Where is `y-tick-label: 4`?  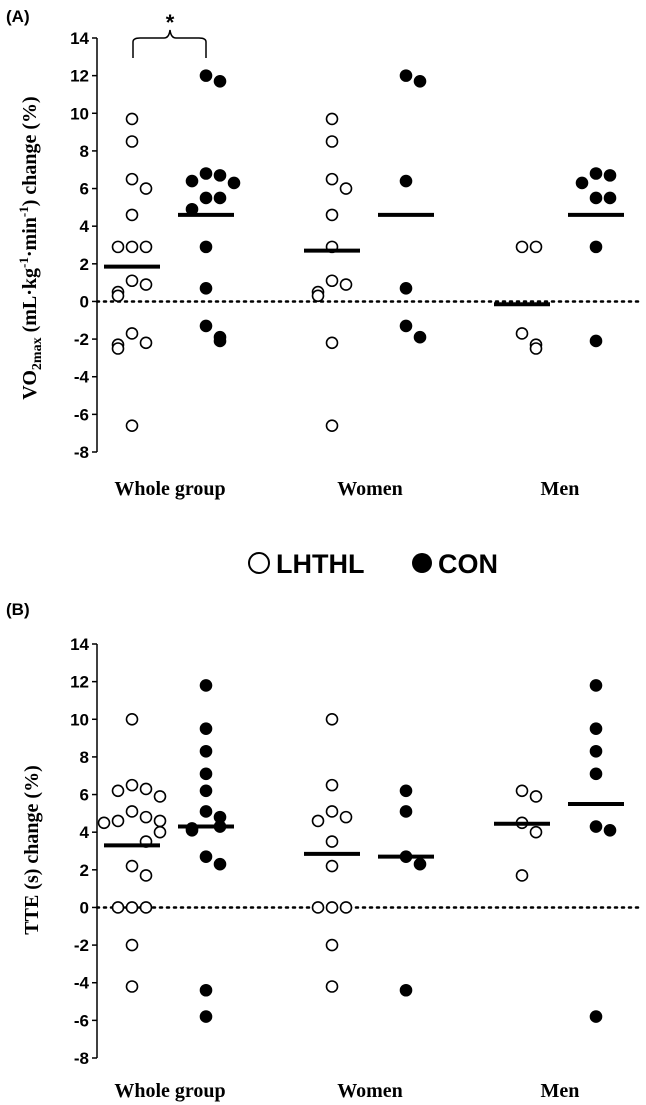
y-tick-label: 4 is located at coordinates (85, 832).